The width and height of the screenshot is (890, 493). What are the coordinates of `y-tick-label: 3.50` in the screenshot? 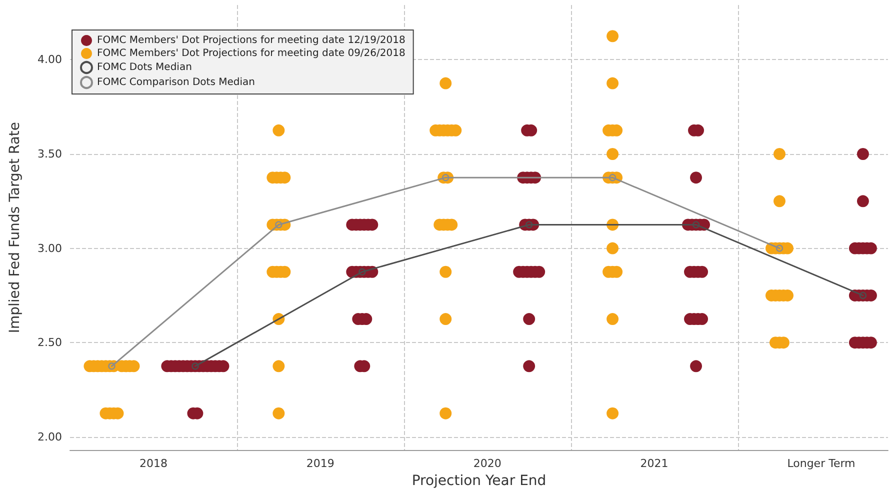 It's located at (50, 153).